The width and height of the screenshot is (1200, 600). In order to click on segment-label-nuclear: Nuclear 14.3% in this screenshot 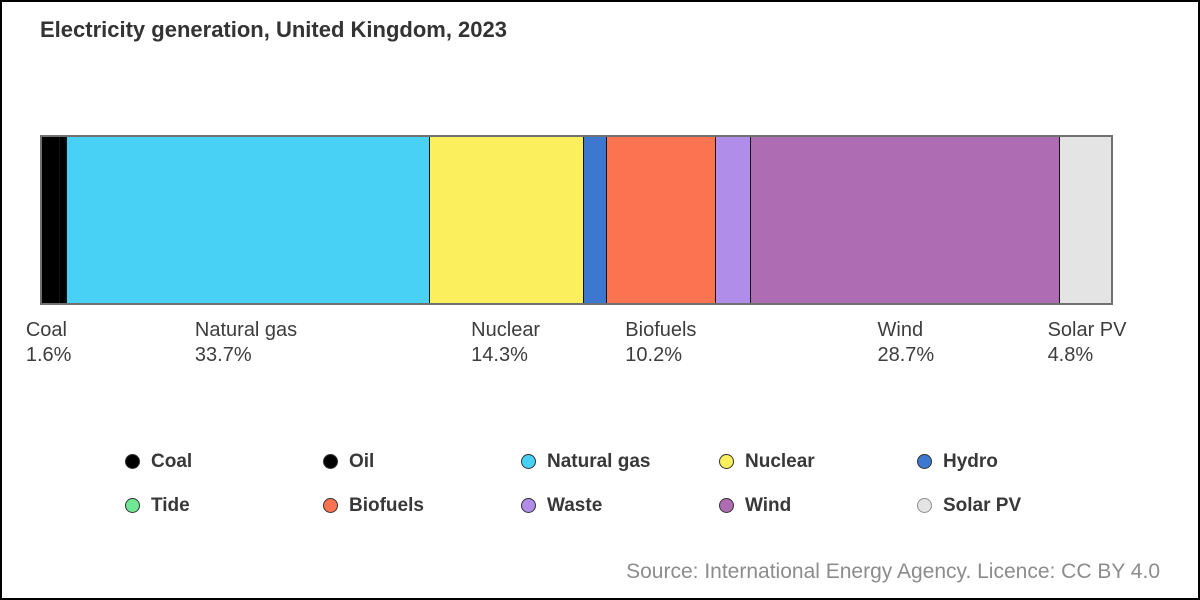, I will do `click(505, 343)`.